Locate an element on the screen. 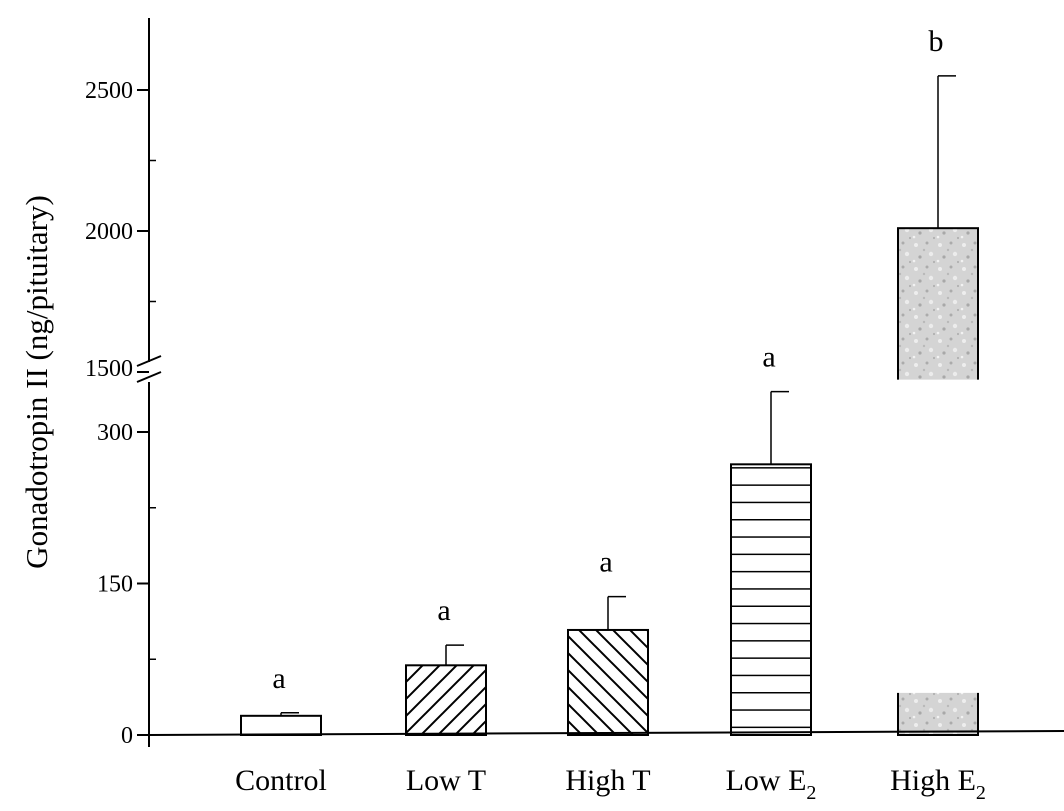 The image size is (1064, 811). category-label-text: High T is located at coordinates (607, 780).